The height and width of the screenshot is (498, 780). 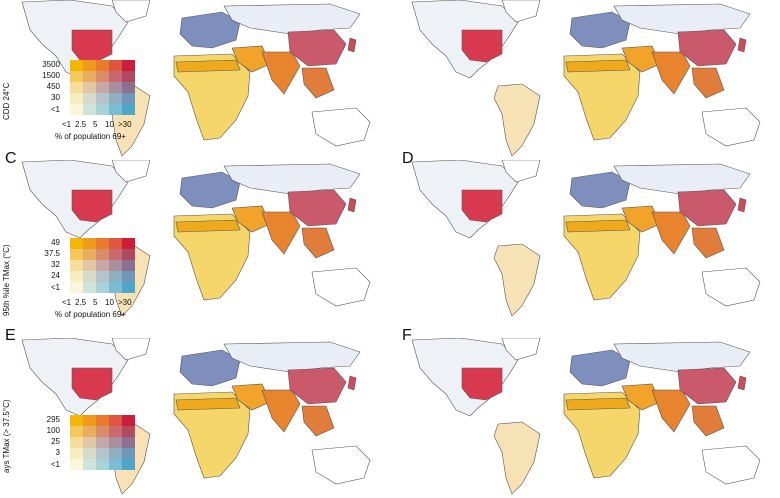 What do you see at coordinates (55, 441) in the screenshot?
I see `legend-ytick: 25` at bounding box center [55, 441].